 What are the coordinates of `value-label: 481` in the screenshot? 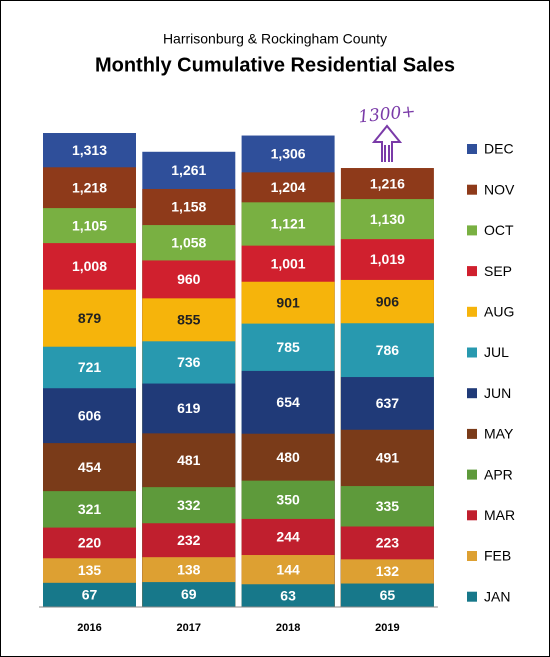 It's located at (189, 460).